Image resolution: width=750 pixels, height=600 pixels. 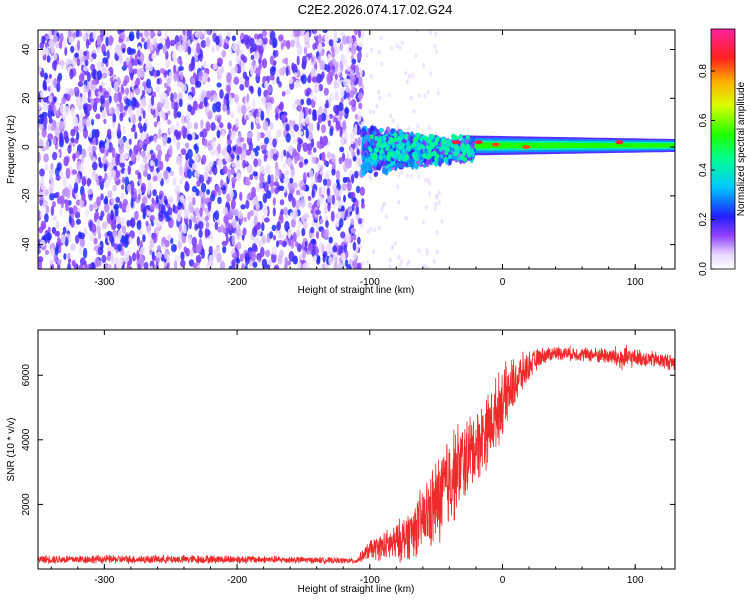 What do you see at coordinates (723, 149) in the screenshot?
I see `colorbar-gradient` at bounding box center [723, 149].